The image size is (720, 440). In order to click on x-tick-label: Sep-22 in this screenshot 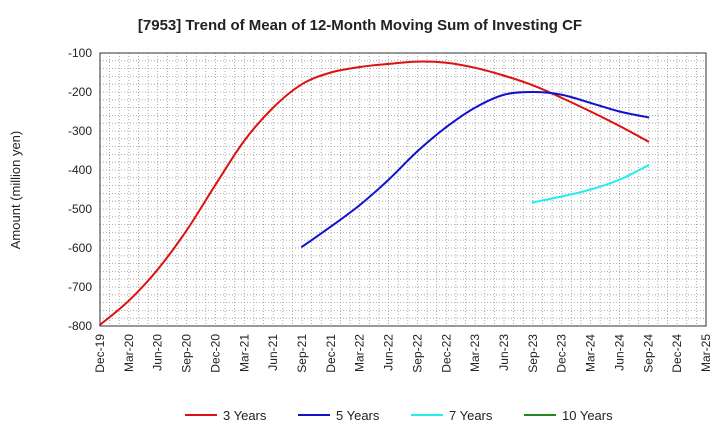, I will do `click(417, 353)`.